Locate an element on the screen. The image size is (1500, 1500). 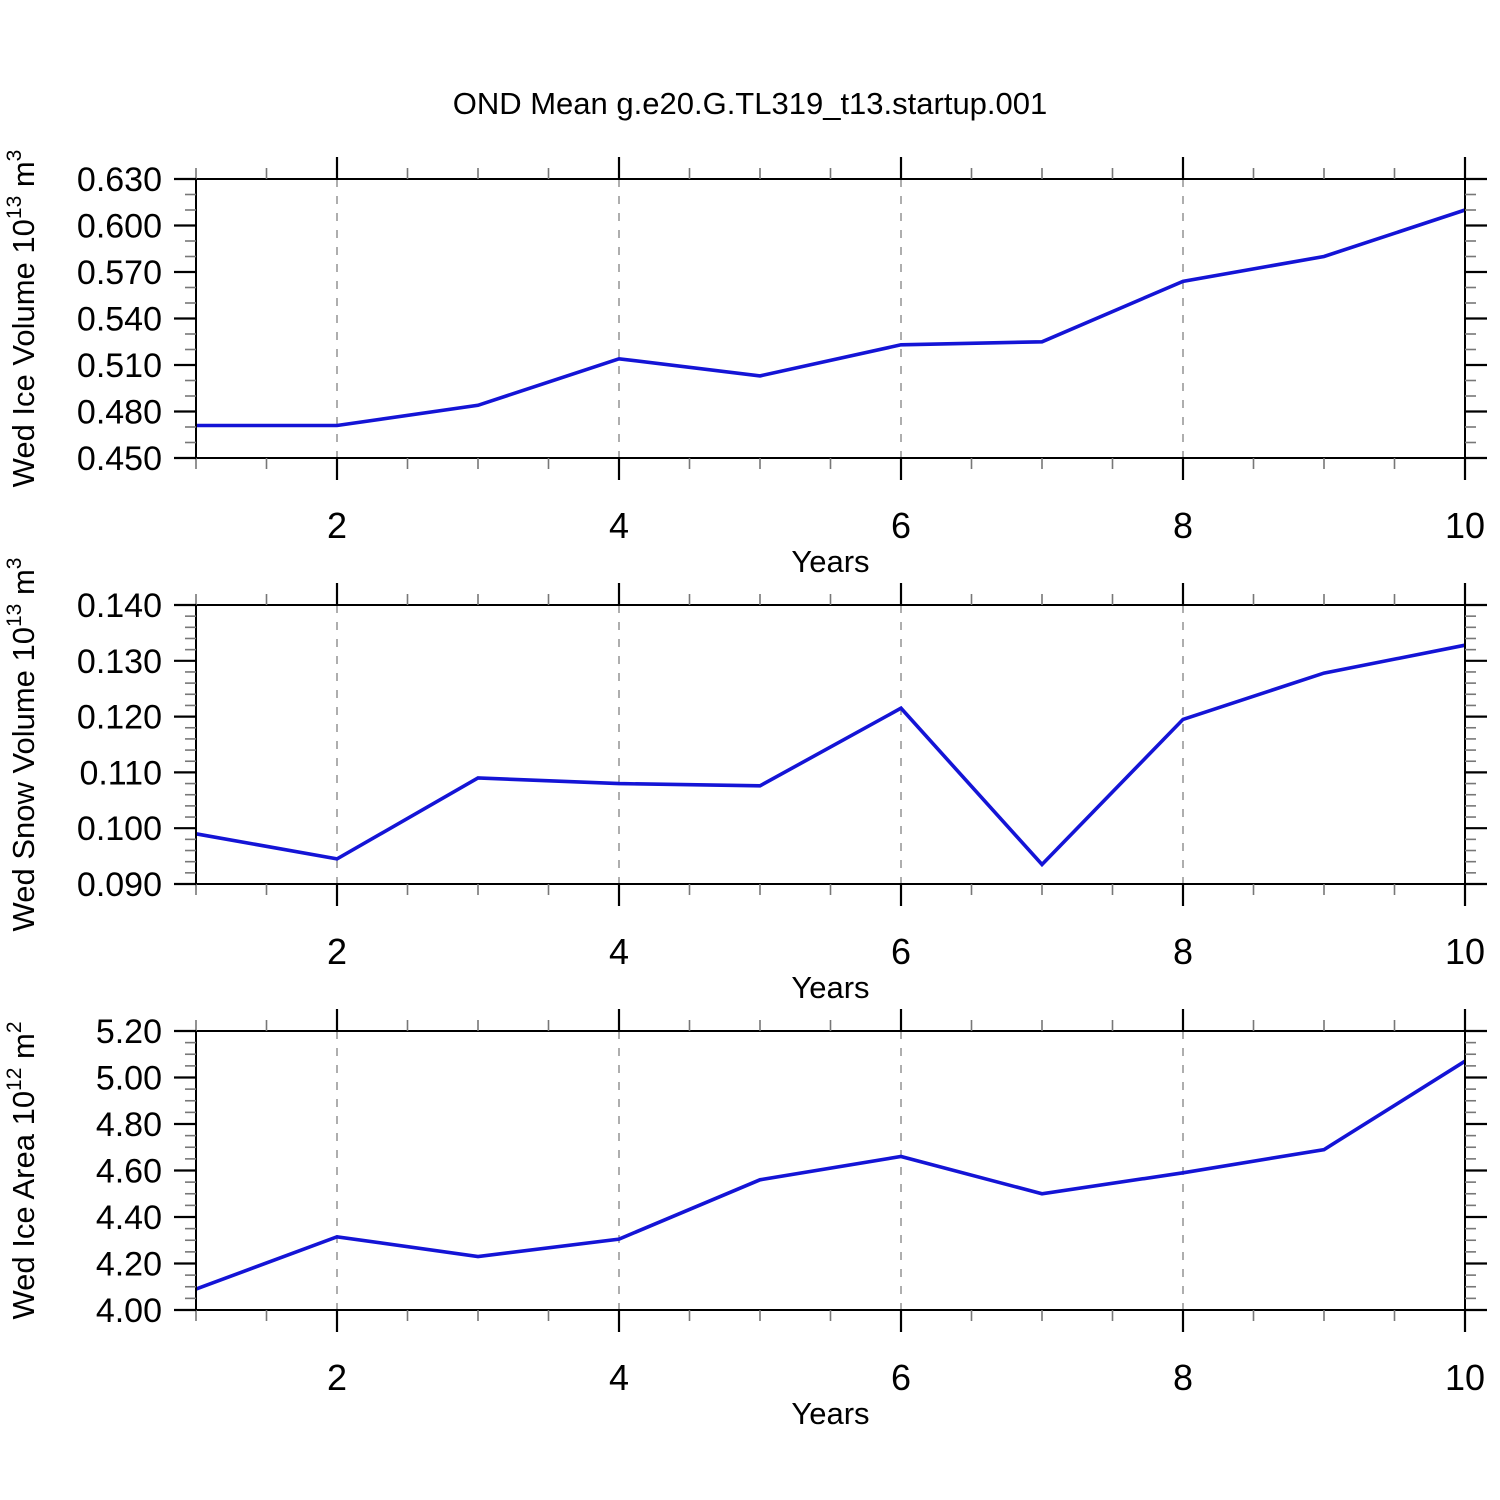
y-tick-label: 0.630 is located at coordinates (119, 180).